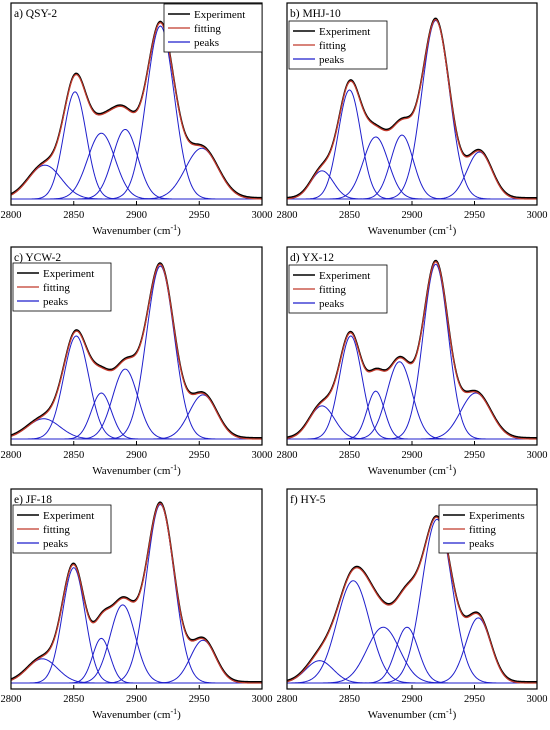 Image resolution: width=550 pixels, height=730 pixels. I want to click on panel-title: c) YCW-2, so click(37, 258).